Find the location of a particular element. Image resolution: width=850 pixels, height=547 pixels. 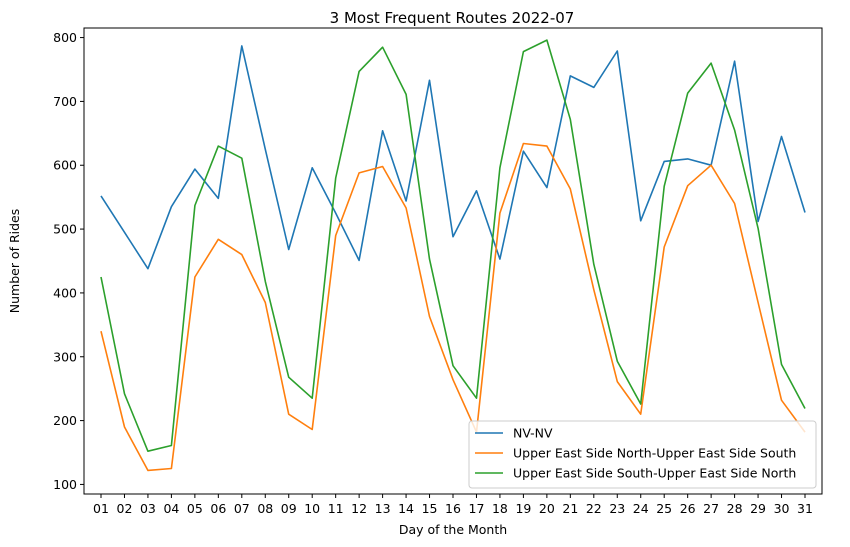

x-tick-label: 29 is located at coordinates (758, 508).